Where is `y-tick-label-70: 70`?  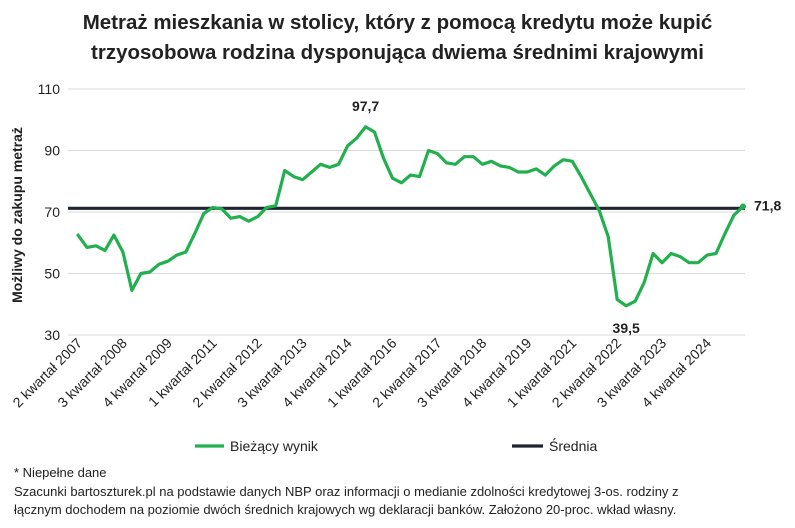 y-tick-label-70: 70 is located at coordinates (52, 212).